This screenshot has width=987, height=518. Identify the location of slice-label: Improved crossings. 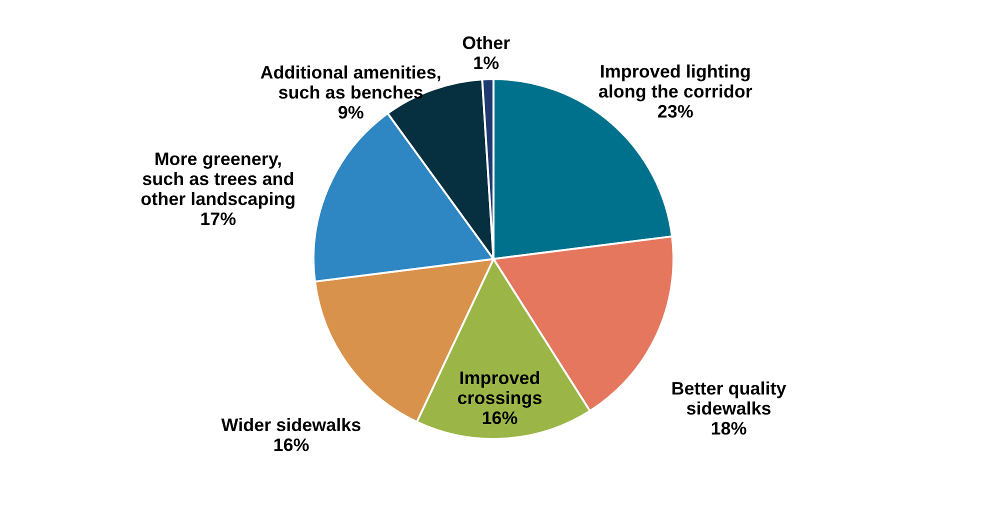
(499, 388).